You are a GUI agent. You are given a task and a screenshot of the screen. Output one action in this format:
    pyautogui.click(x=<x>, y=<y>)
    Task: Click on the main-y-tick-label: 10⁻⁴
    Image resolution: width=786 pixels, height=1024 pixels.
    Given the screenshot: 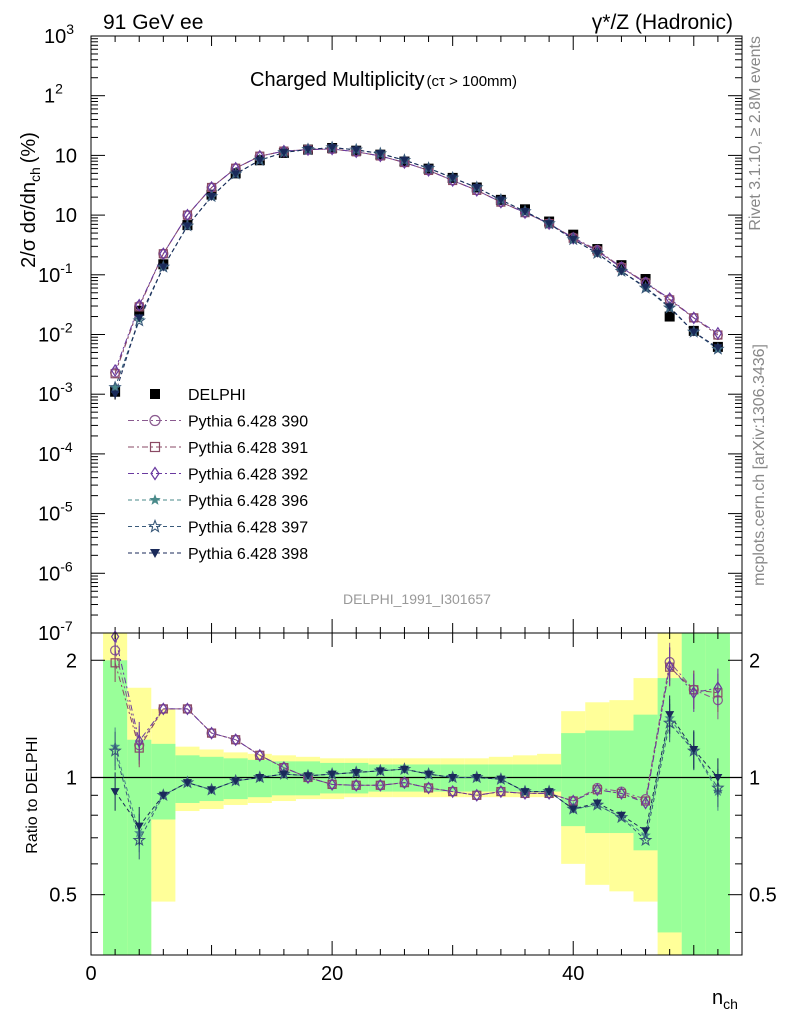 What is the action you would take?
    pyautogui.click(x=55, y=452)
    